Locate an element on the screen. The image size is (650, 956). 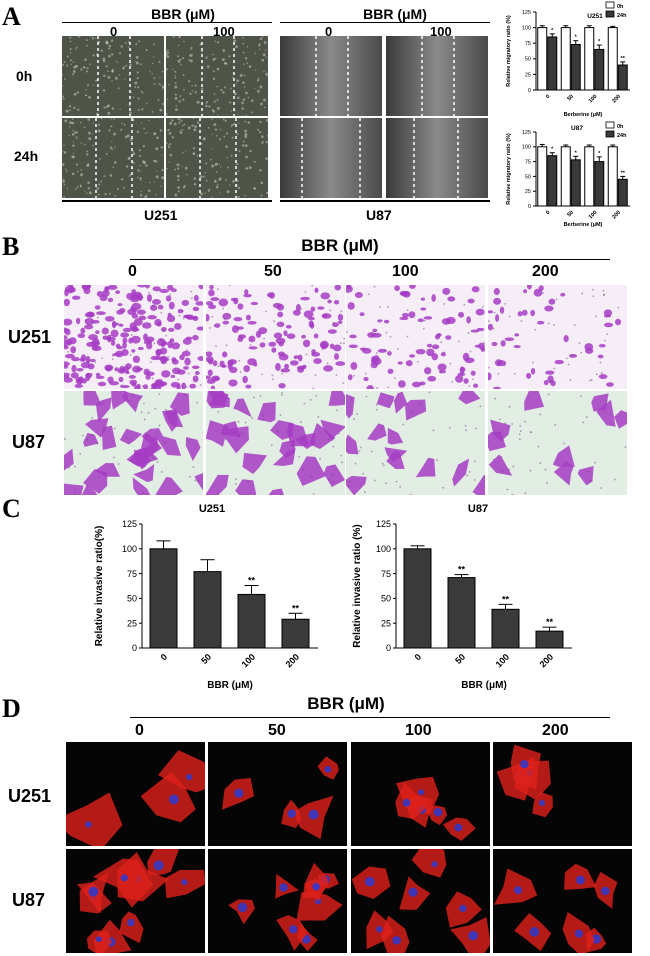
b-dose-200: 200 is located at coordinates (545, 271).